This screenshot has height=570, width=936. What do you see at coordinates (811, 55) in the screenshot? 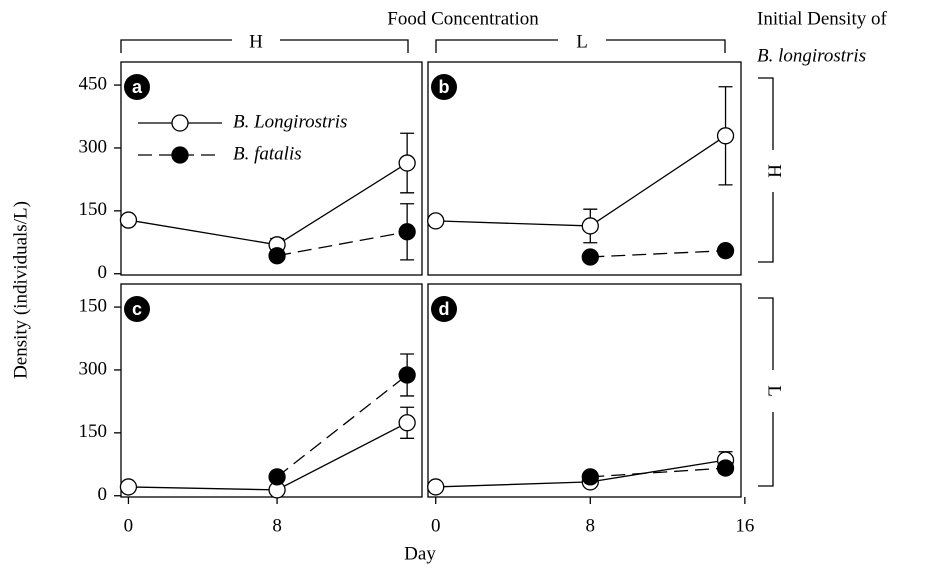
I see `row-title: B. longirostris` at bounding box center [811, 55].